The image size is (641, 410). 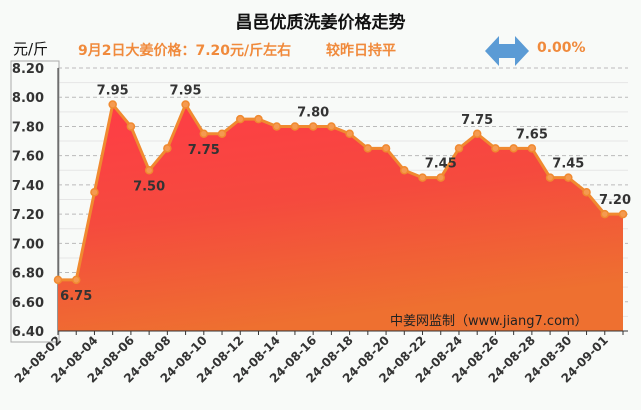 What do you see at coordinates (35, 201) in the screenshot?
I see `y-axis-selection-box` at bounding box center [35, 201].